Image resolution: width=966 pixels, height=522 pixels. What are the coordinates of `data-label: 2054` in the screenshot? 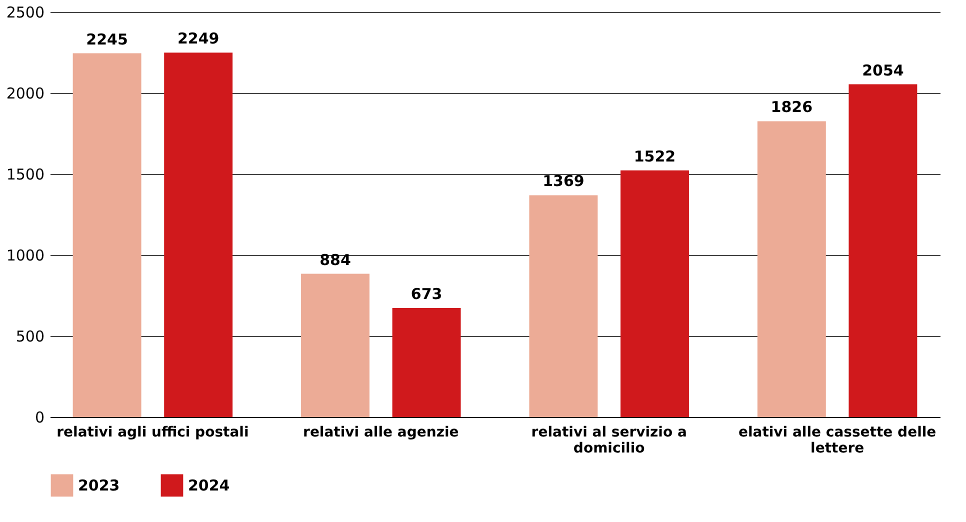 It's located at (883, 70).